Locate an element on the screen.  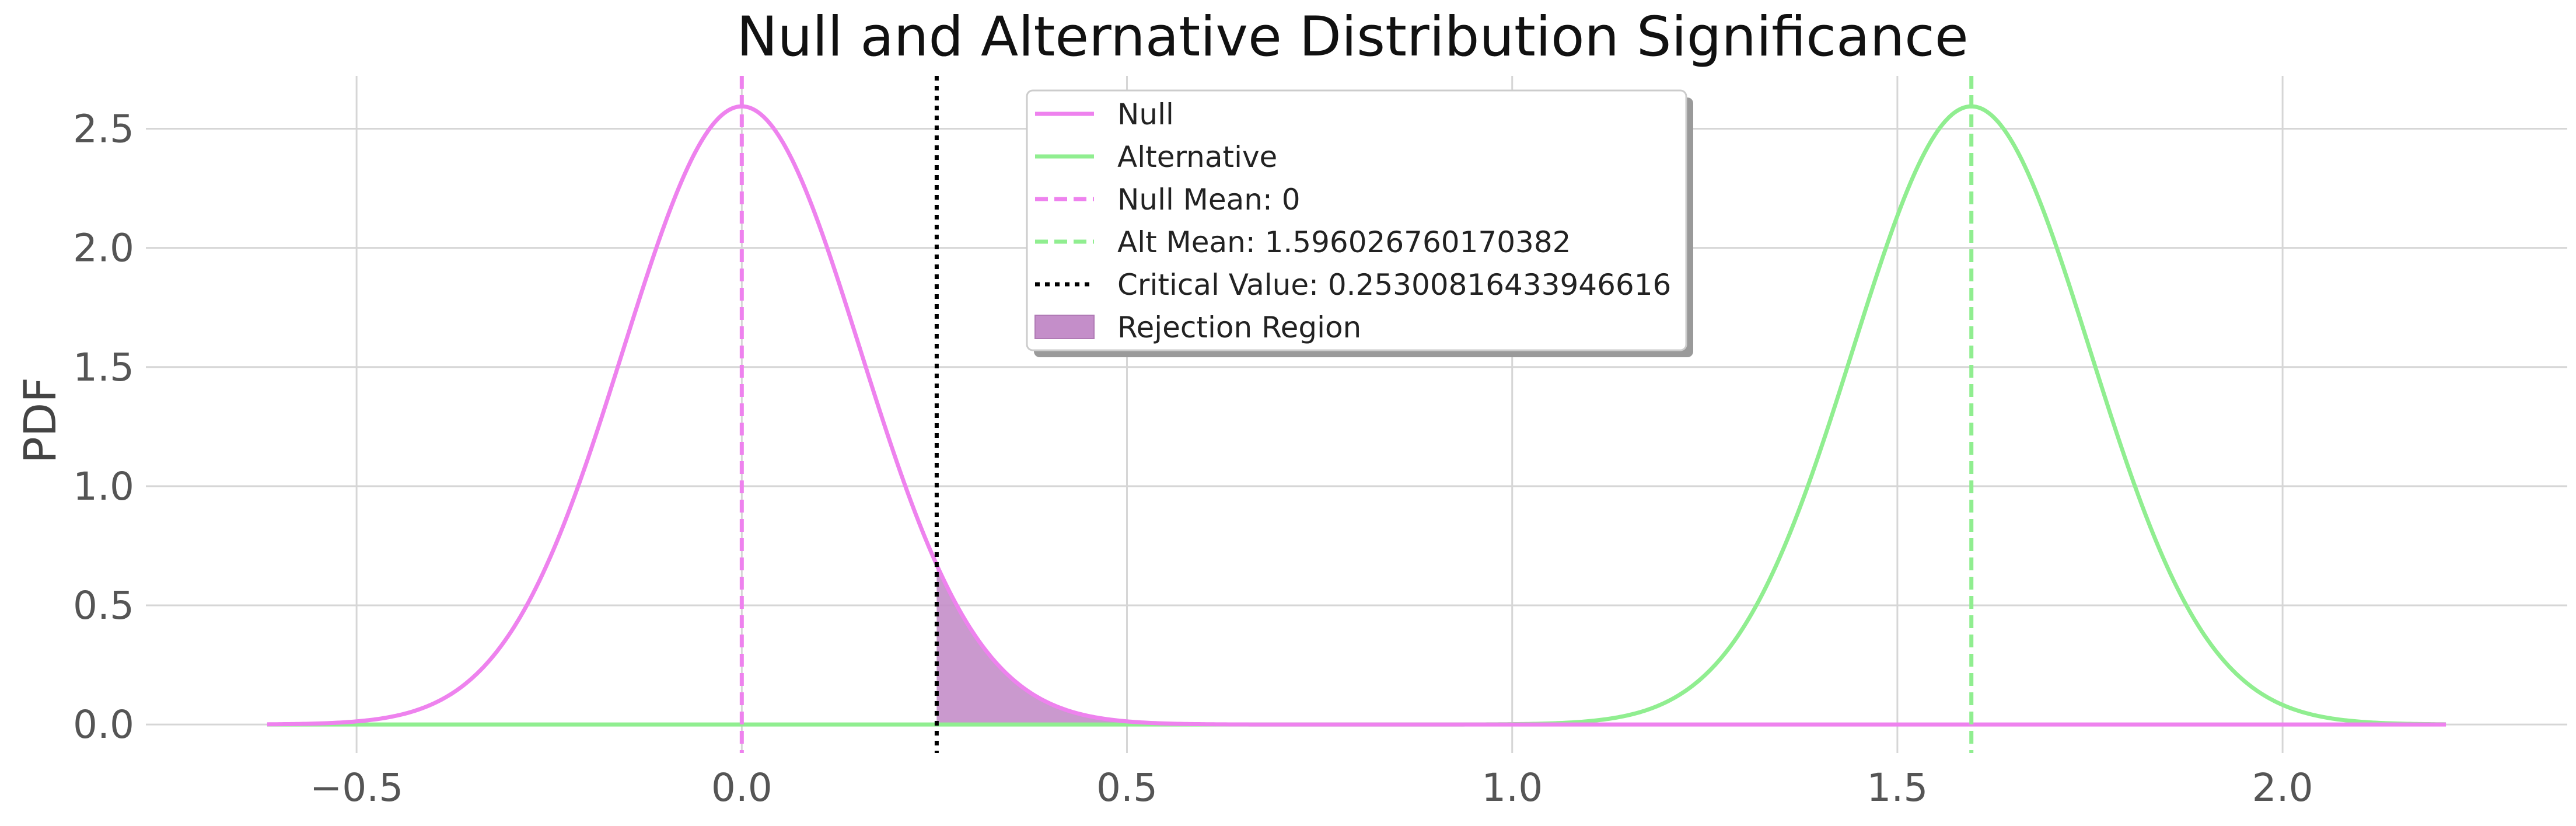
x-tick-label: 1.5 is located at coordinates (1897, 787).